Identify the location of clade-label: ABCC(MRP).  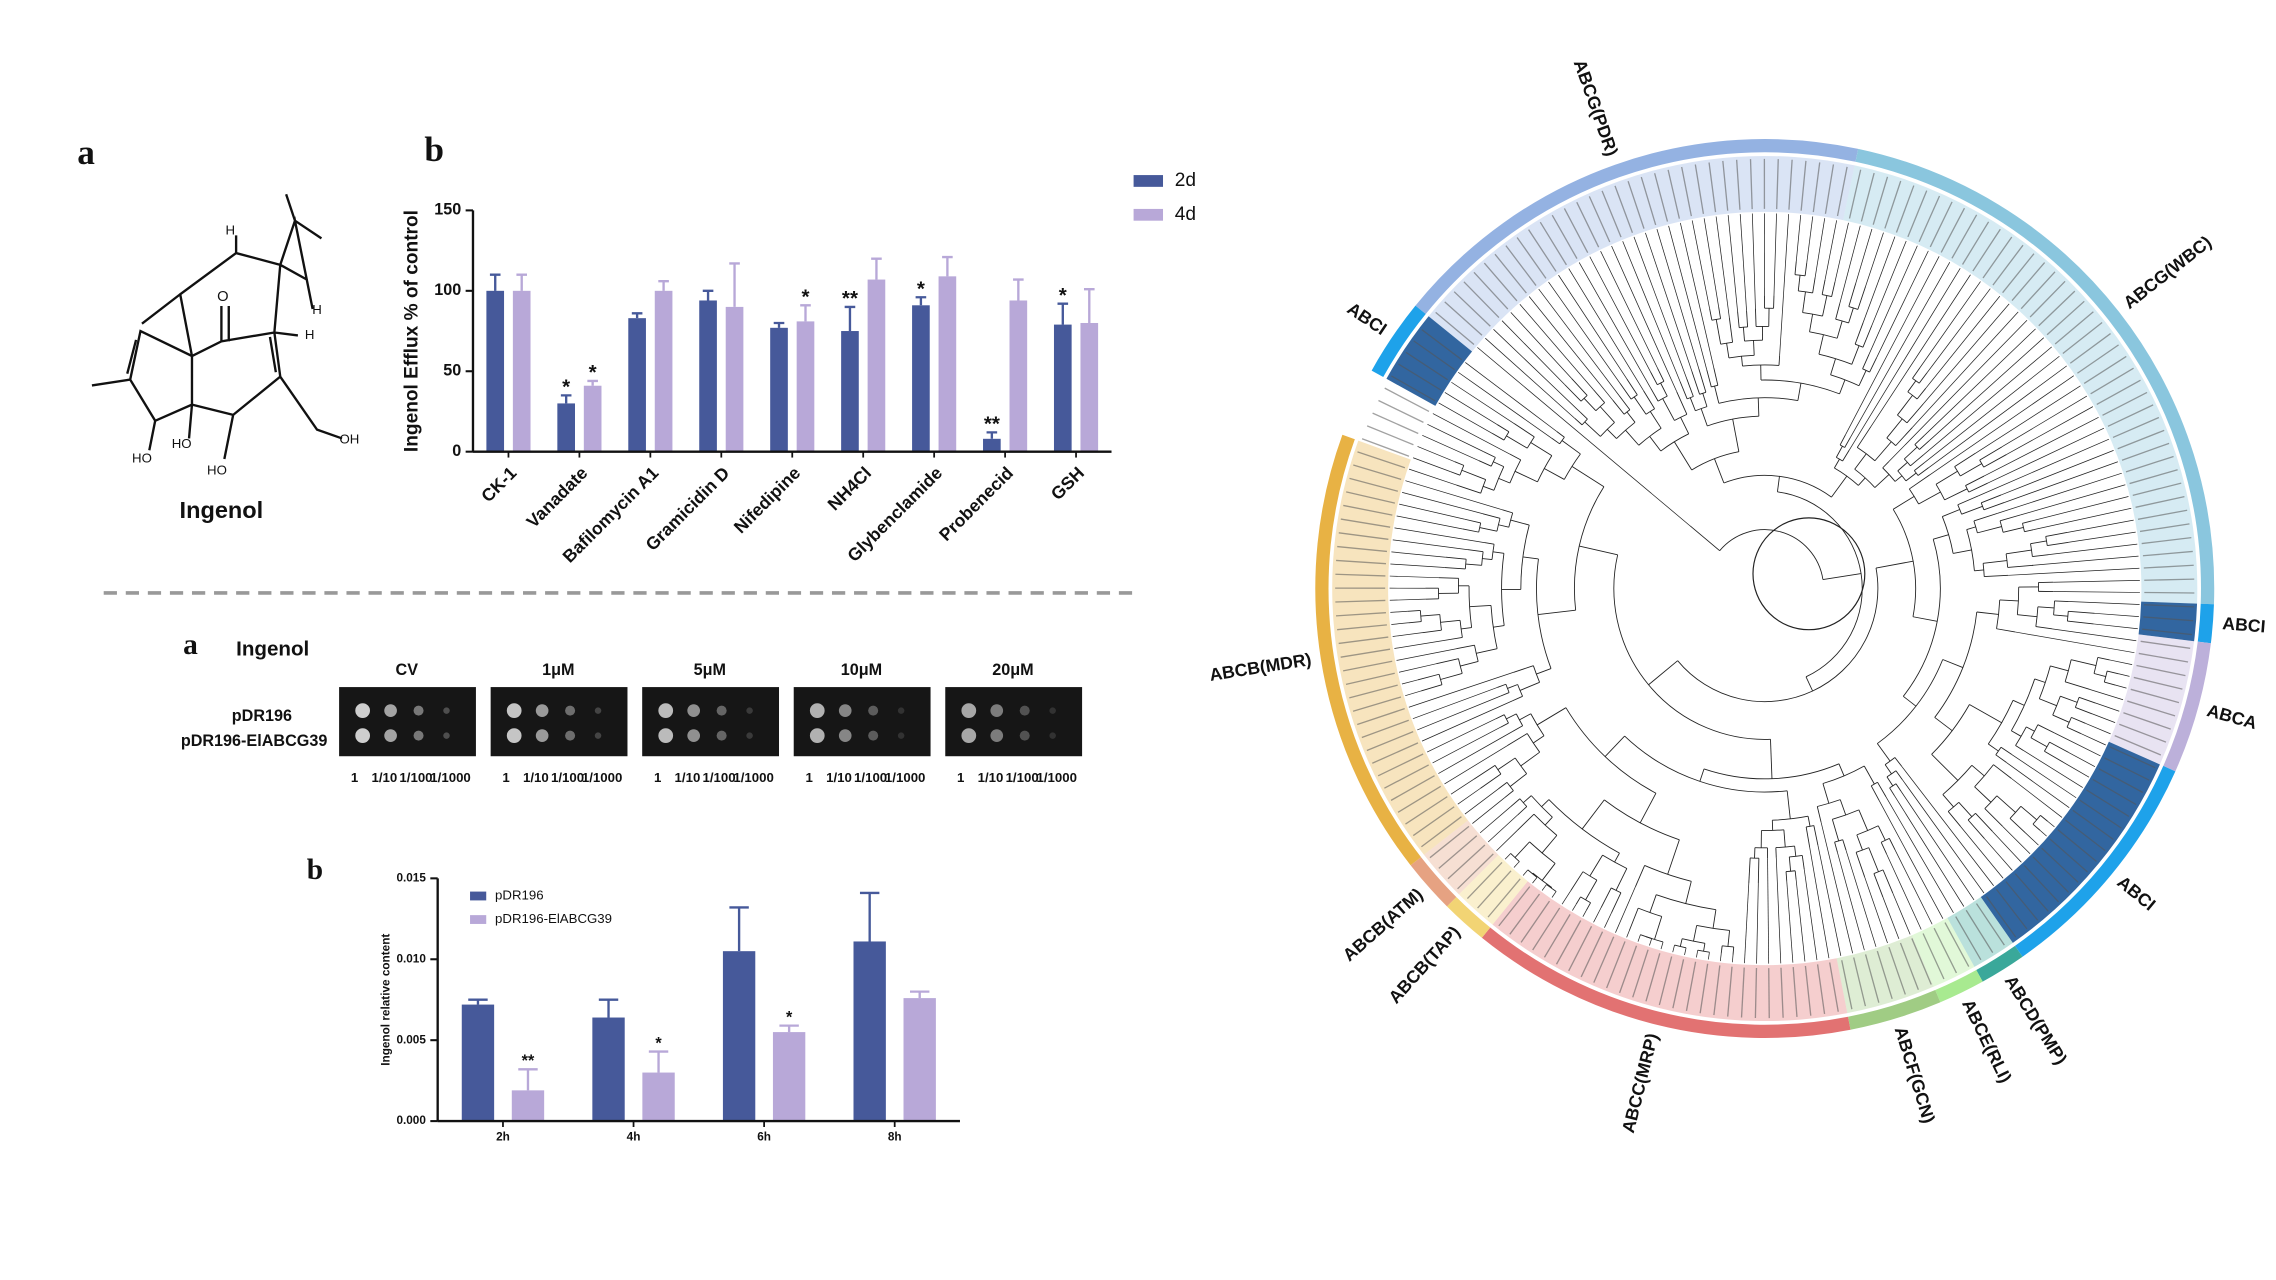
(1640, 1083).